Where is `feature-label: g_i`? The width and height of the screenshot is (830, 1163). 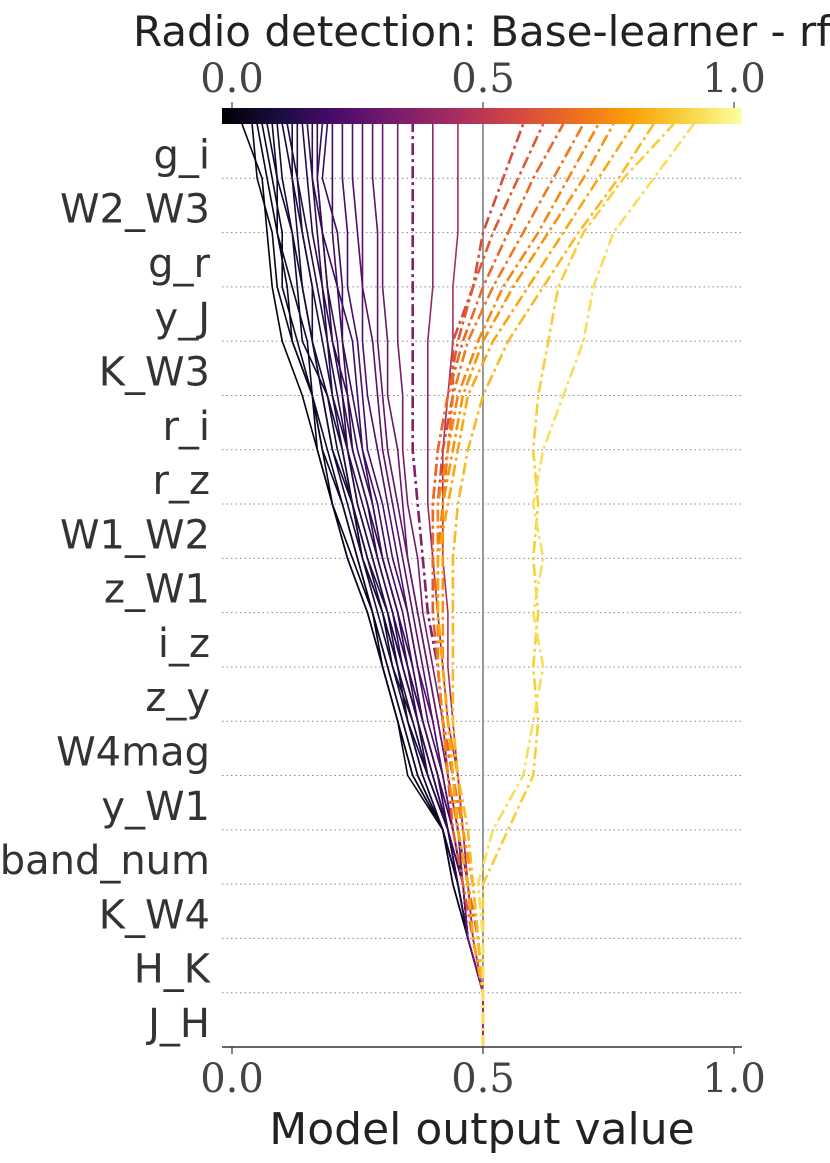 feature-label: g_i is located at coordinates (181, 155).